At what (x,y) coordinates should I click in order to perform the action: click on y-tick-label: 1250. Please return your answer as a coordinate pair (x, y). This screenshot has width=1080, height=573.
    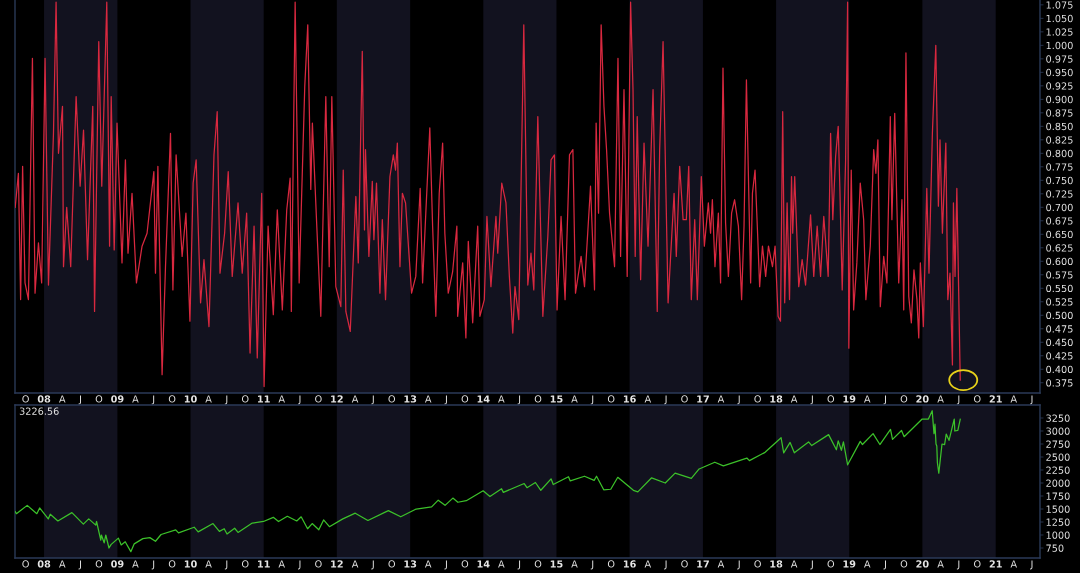
    Looking at the image, I should click on (1058, 522).